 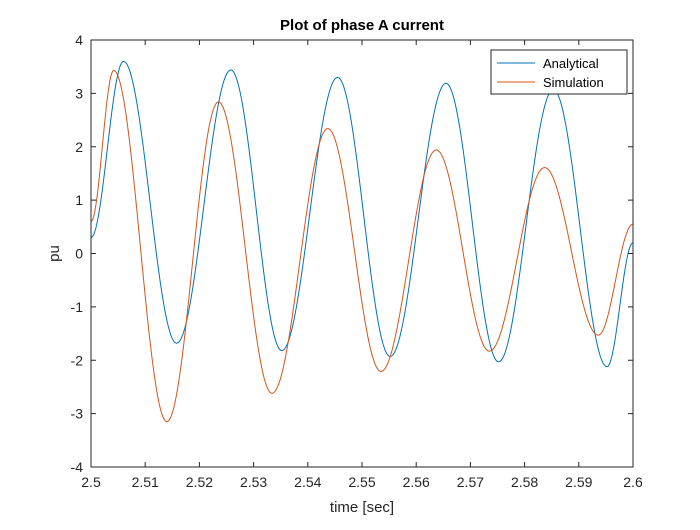 I want to click on y-tick-label: -2, so click(x=77, y=360).